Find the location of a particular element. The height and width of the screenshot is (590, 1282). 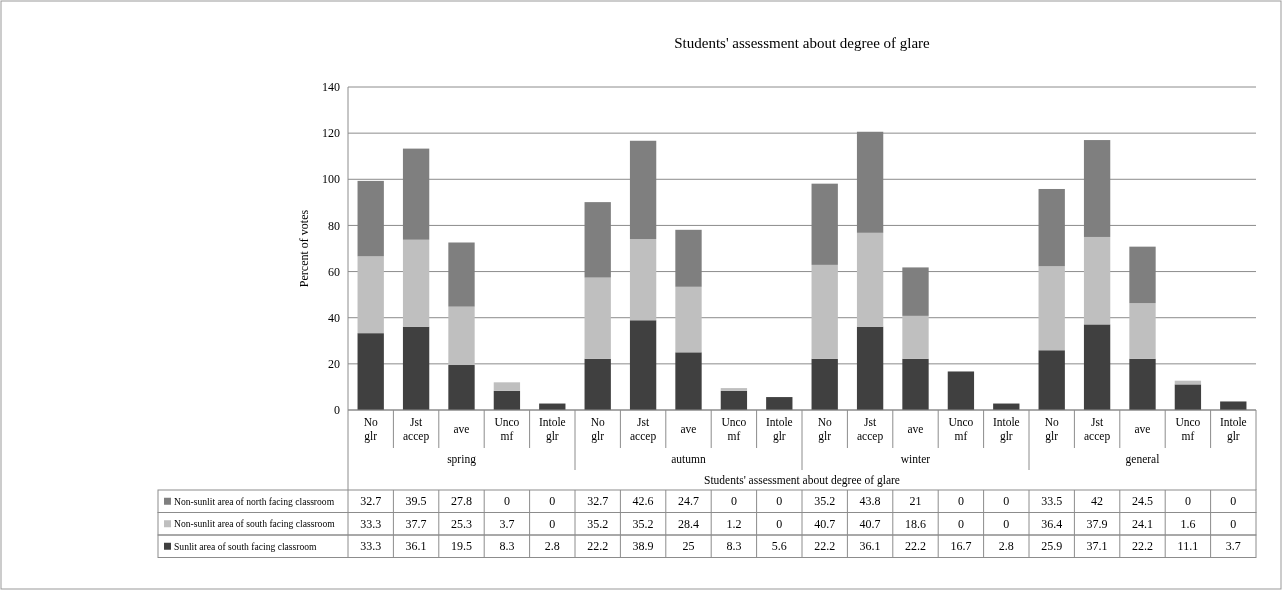

data-label: 37.7 is located at coordinates (416, 523).